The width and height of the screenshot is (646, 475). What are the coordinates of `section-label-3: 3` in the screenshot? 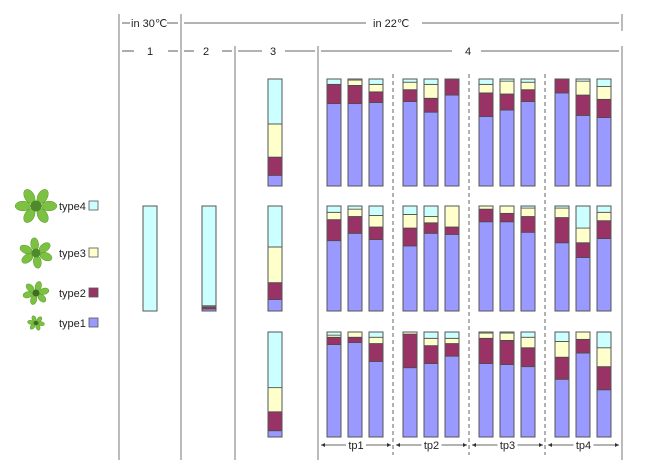 It's located at (273, 52).